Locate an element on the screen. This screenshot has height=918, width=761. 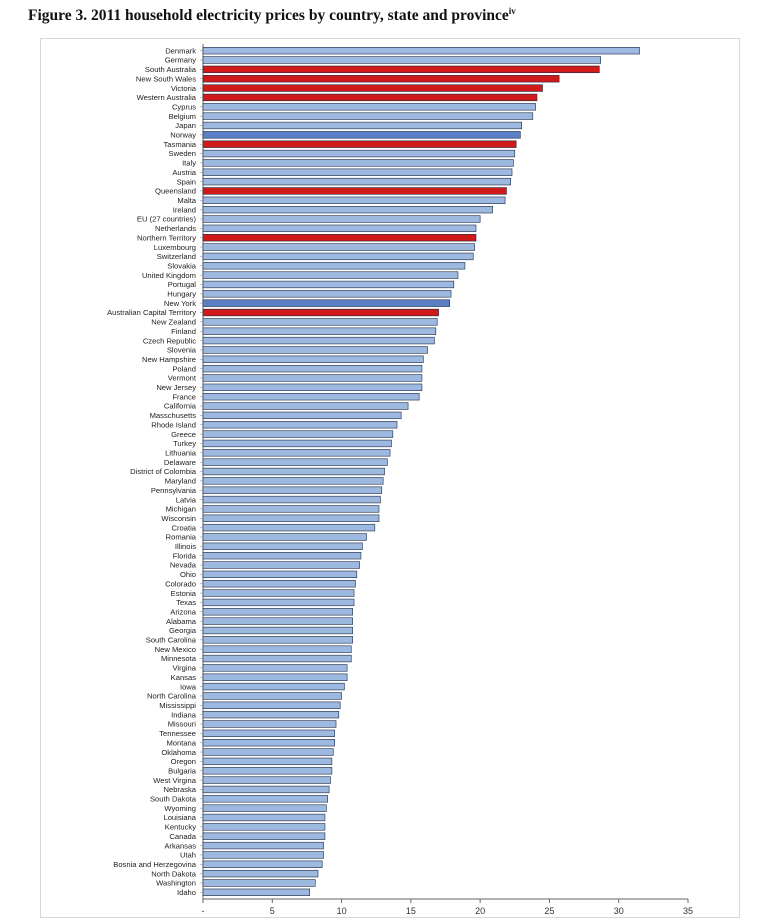
category-label: Queensland is located at coordinates (175, 191).